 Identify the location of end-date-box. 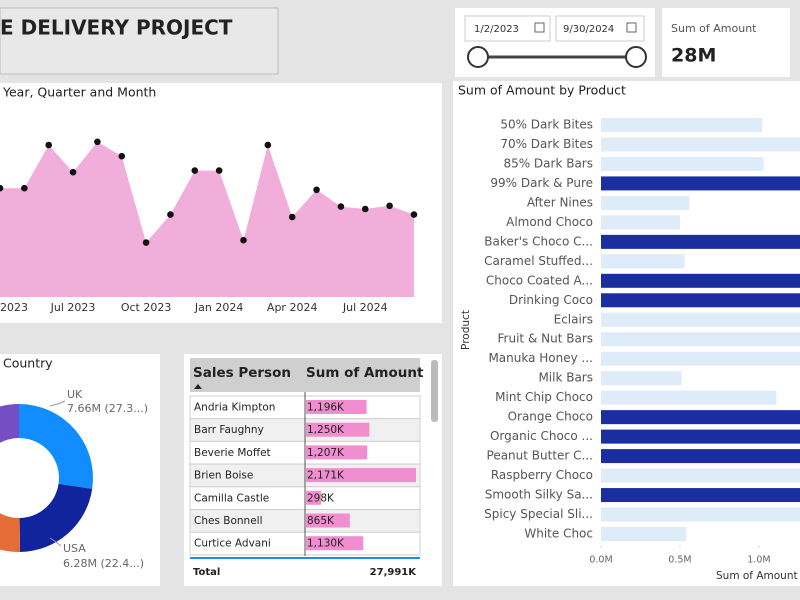
(600, 28).